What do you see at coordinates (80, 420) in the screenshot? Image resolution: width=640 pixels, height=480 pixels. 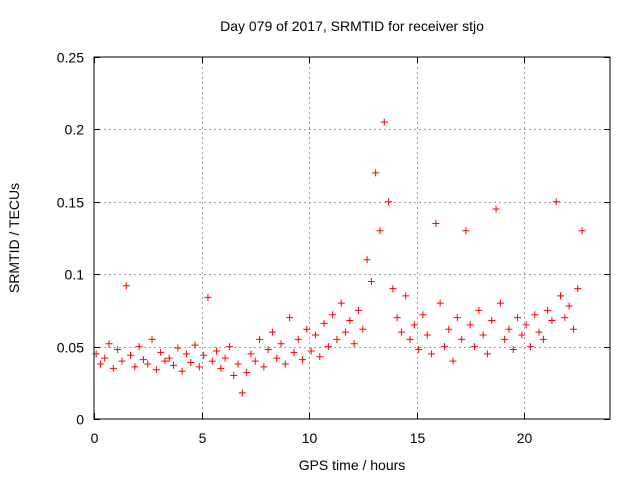 I see `y-tick-label: 0` at bounding box center [80, 420].